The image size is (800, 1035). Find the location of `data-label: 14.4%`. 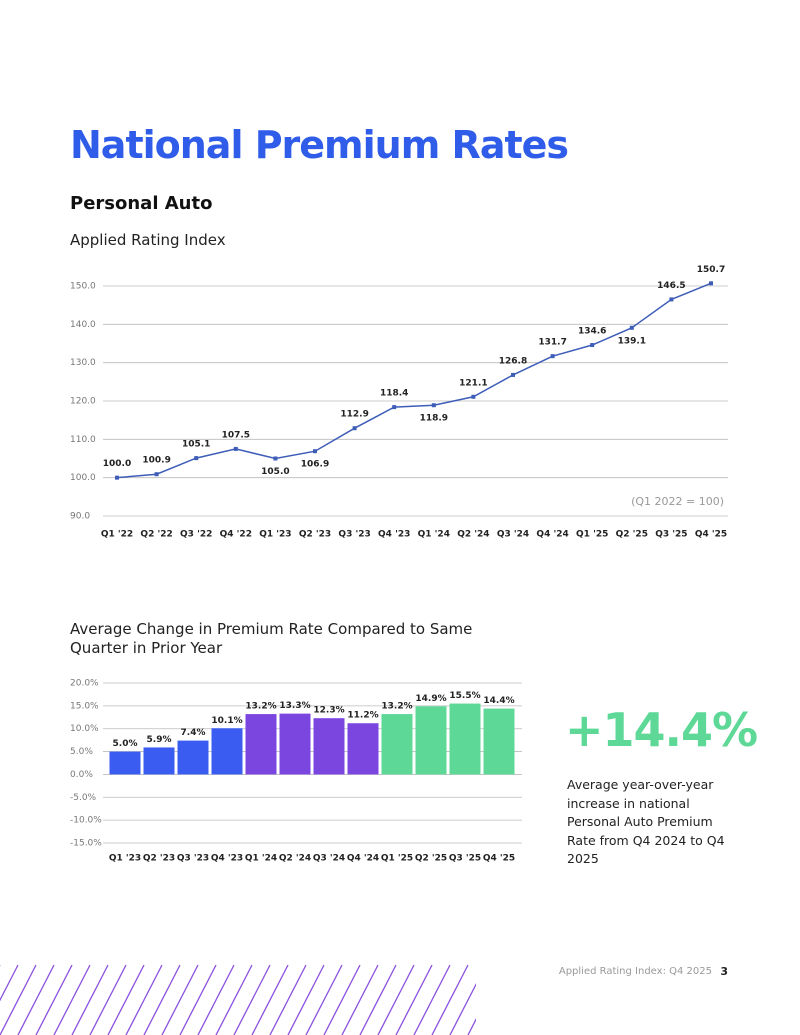

data-label: 14.4% is located at coordinates (498, 701).